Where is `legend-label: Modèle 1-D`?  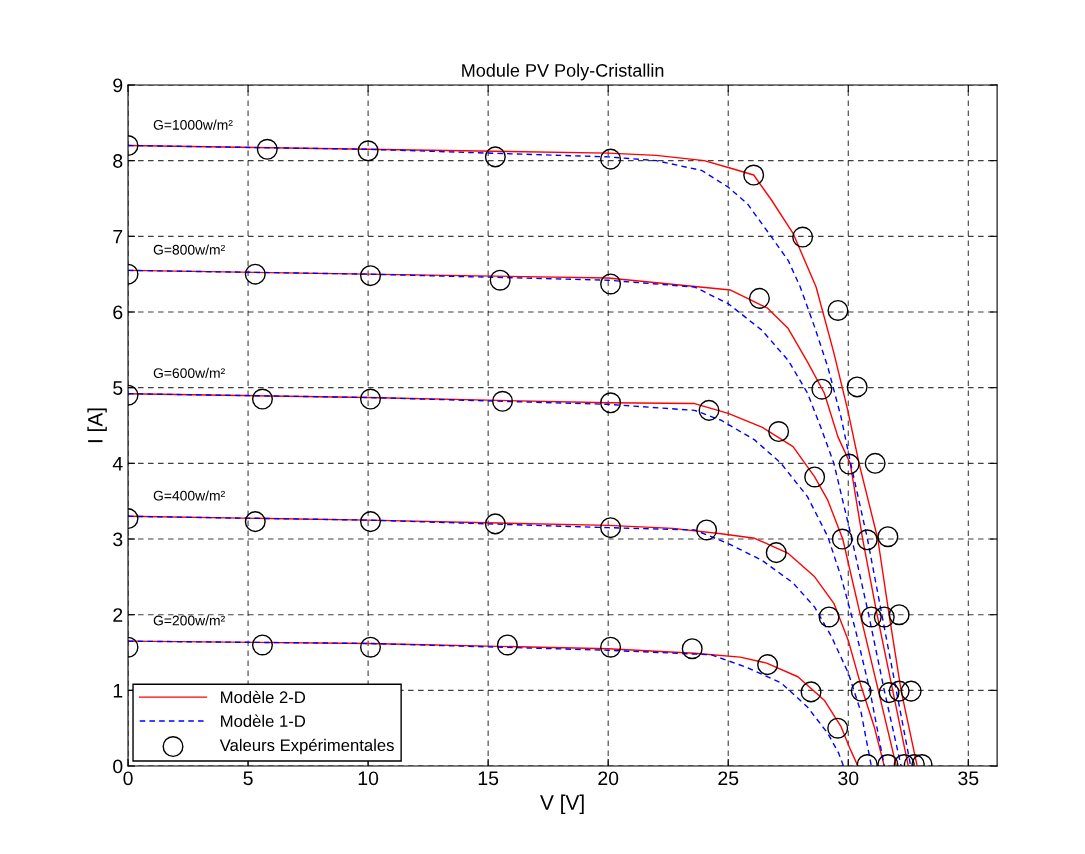 legend-label: Modèle 1-D is located at coordinates (263, 721).